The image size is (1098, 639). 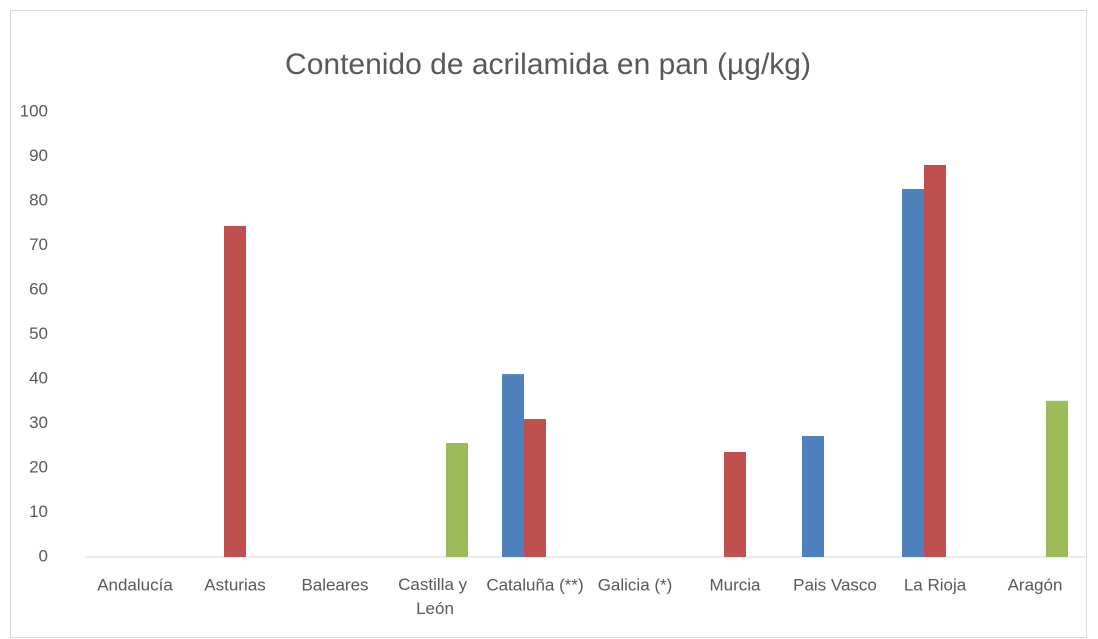 What do you see at coordinates (38, 333) in the screenshot?
I see `y-tick-label: 50` at bounding box center [38, 333].